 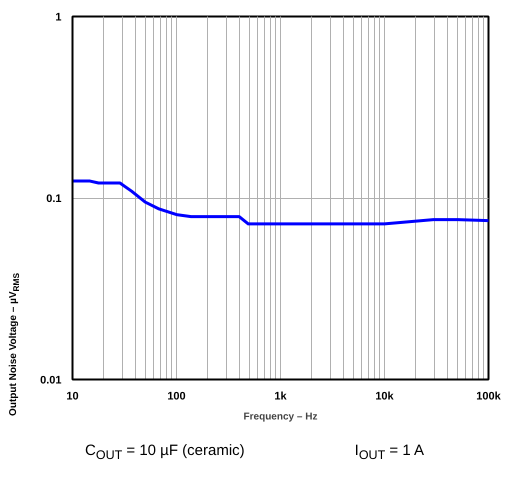 What do you see at coordinates (281, 396) in the screenshot?
I see `x-tick-label: 1k` at bounding box center [281, 396].